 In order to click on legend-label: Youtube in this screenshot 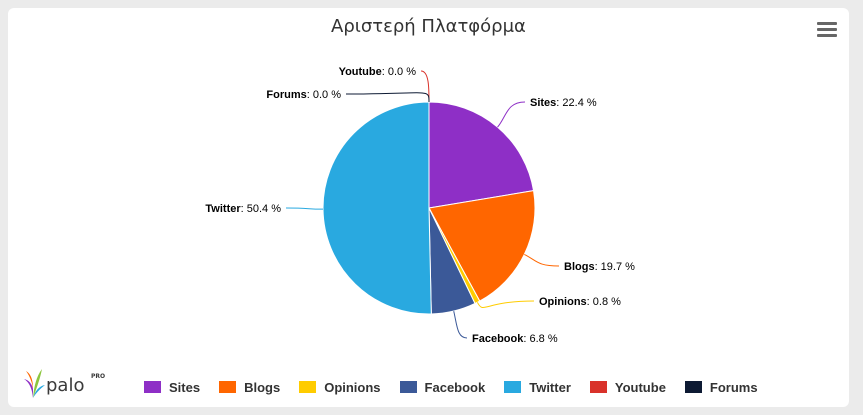, I will do `click(640, 387)`.